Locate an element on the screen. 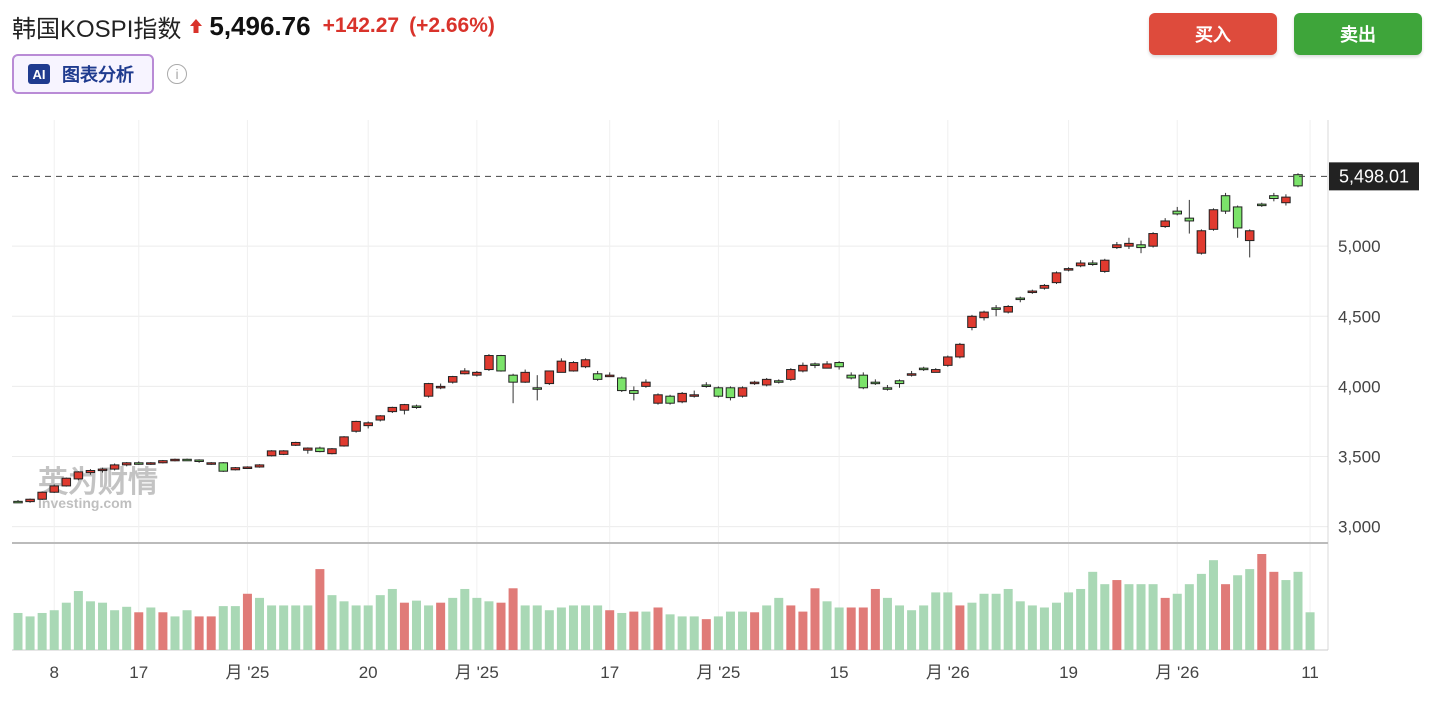  ai-chart-analysis-button: AI 图表分析 is located at coordinates (83, 74).